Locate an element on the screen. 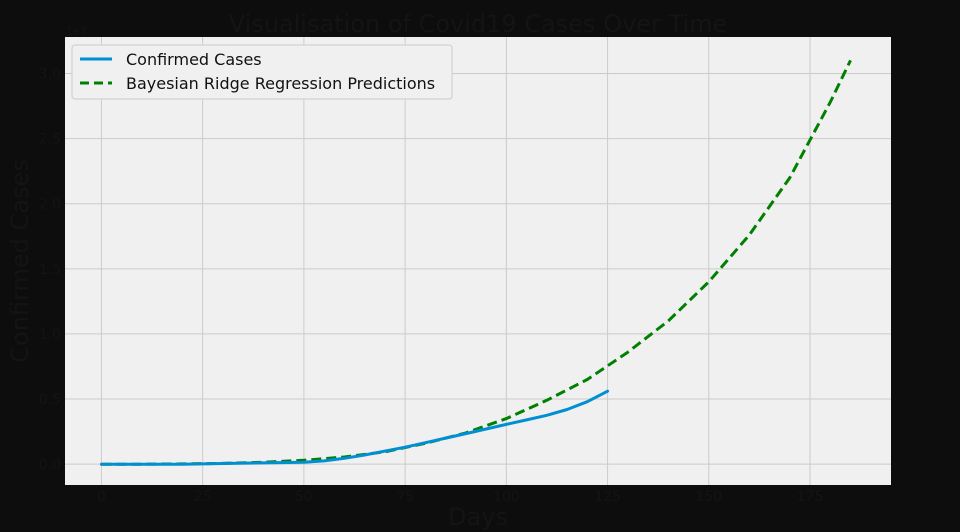 The image size is (960, 532). y-tick-label: 1.5 is located at coordinates (50, 270).